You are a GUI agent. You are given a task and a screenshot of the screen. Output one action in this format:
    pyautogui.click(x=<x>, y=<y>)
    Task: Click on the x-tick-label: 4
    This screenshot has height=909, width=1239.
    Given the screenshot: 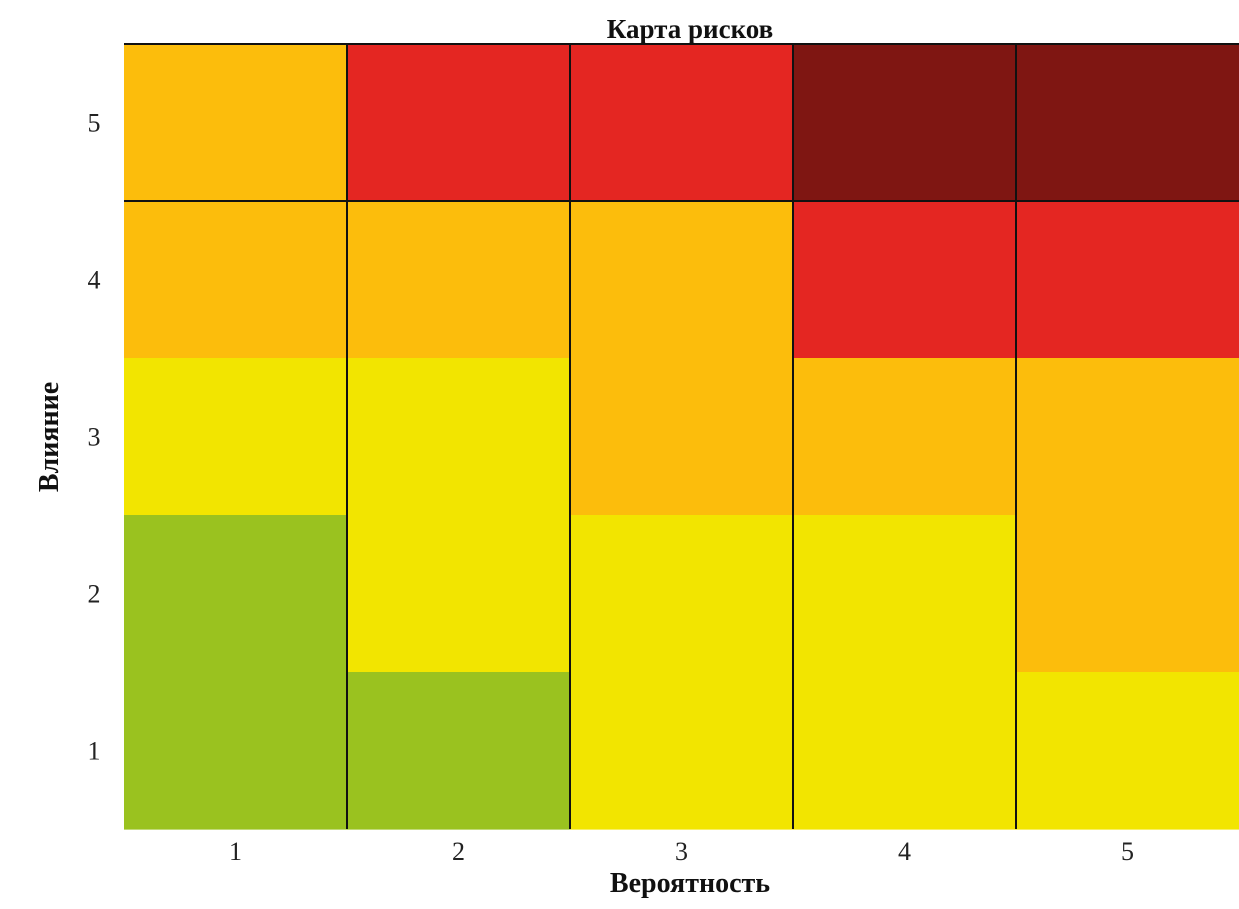 What is the action you would take?
    pyautogui.click(x=904, y=851)
    